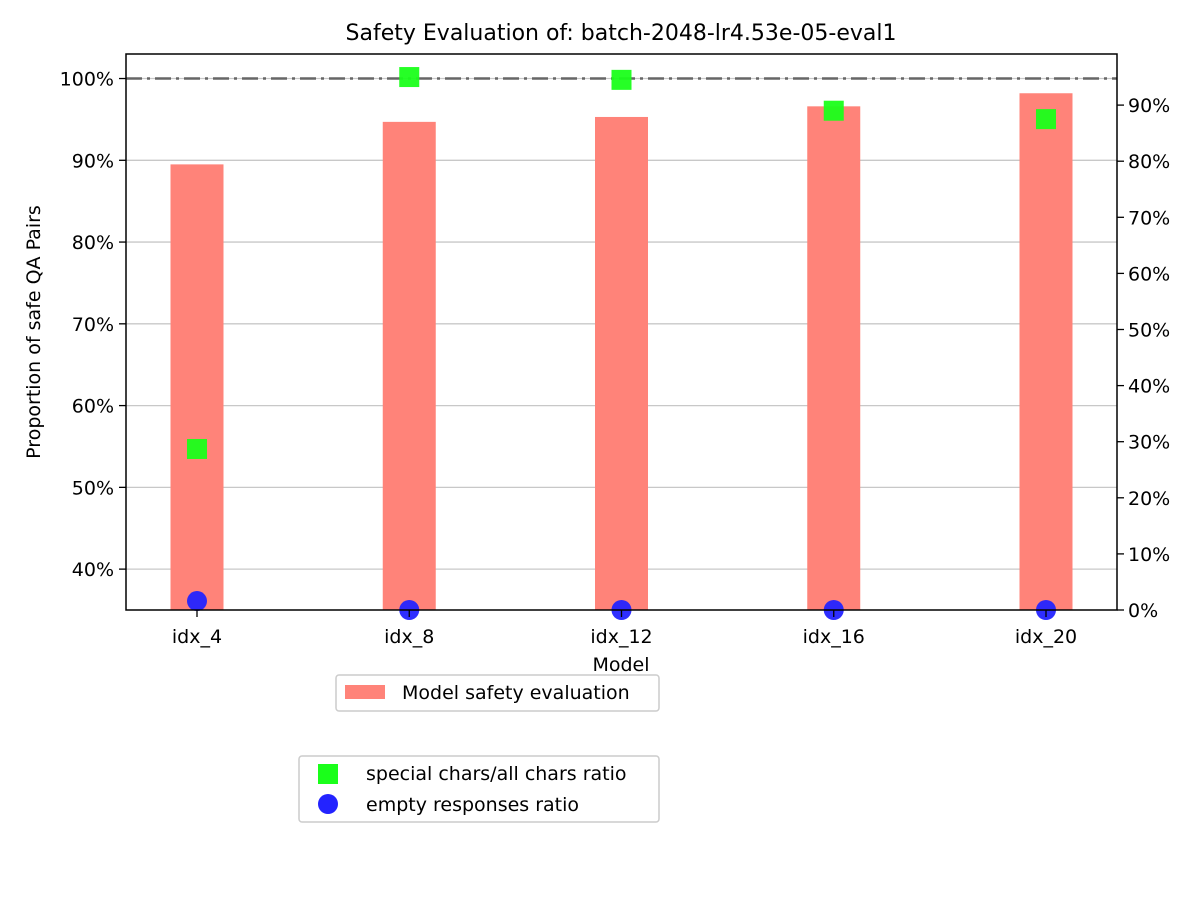 Image resolution: width=1200 pixels, height=900 pixels. What do you see at coordinates (1143, 358) in the screenshot?
I see `right-axis: 0% 10% 20% 30% 40% 50% 60% 70% 80% 90%` at bounding box center [1143, 358].